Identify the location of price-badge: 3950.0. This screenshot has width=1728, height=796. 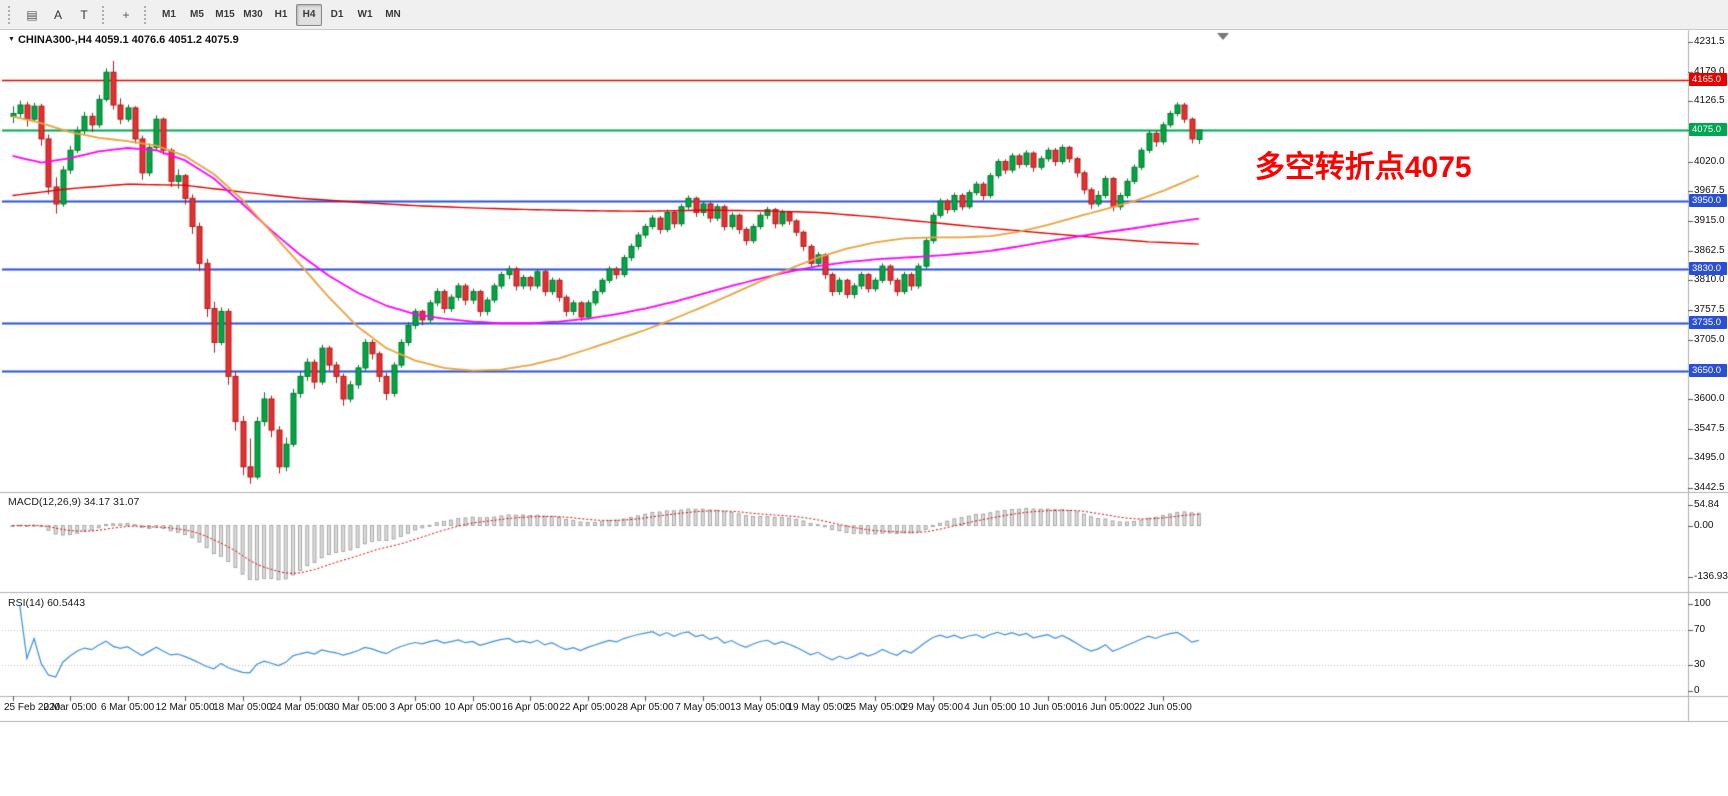
(1708, 201).